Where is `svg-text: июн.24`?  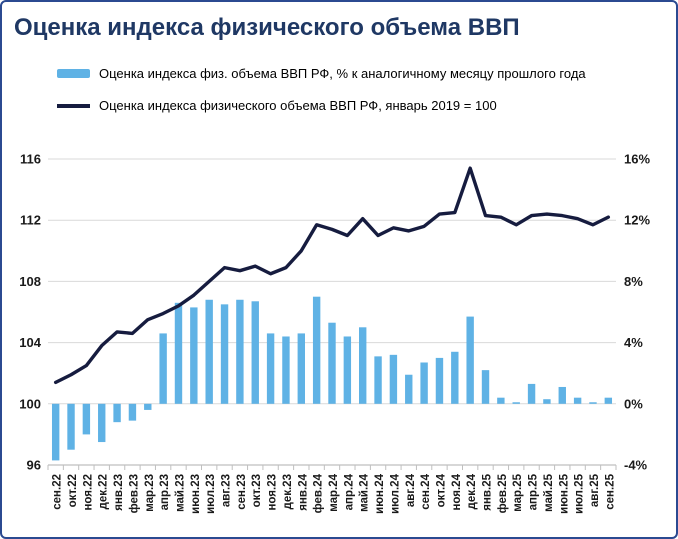
svg-text: июн.24 is located at coordinates (380, 493).